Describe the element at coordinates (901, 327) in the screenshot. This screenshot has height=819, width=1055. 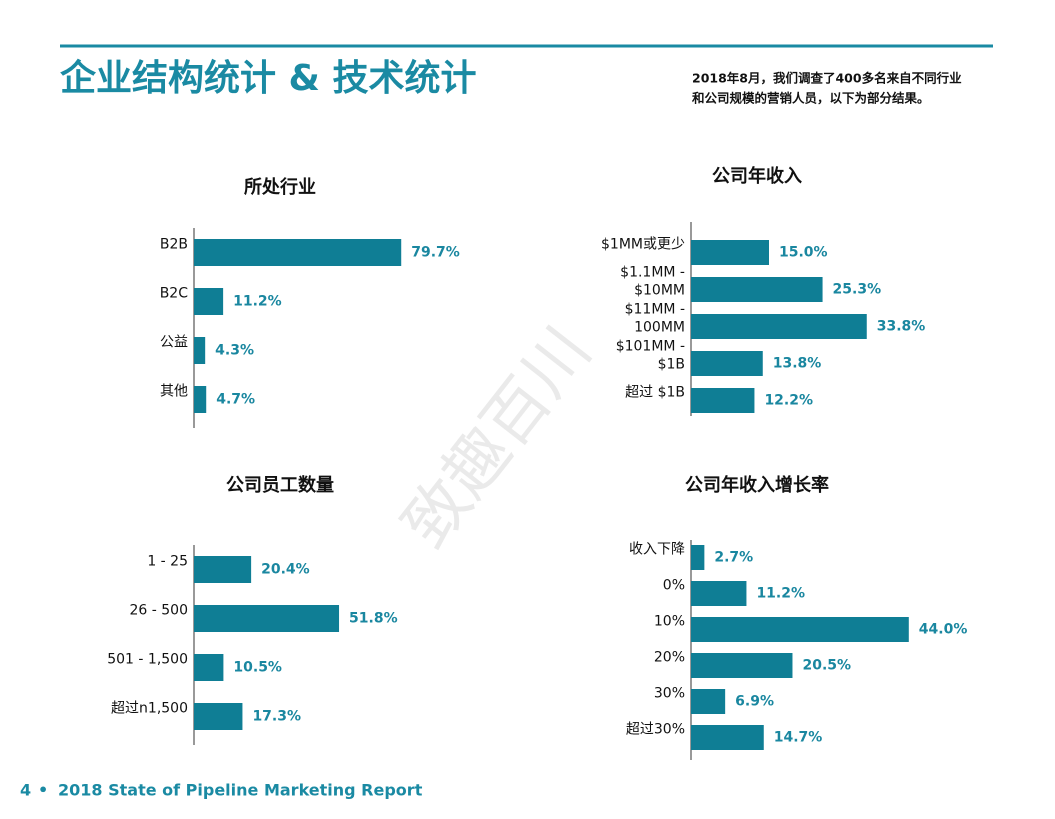
I see `value-label: 33.8%` at that location.